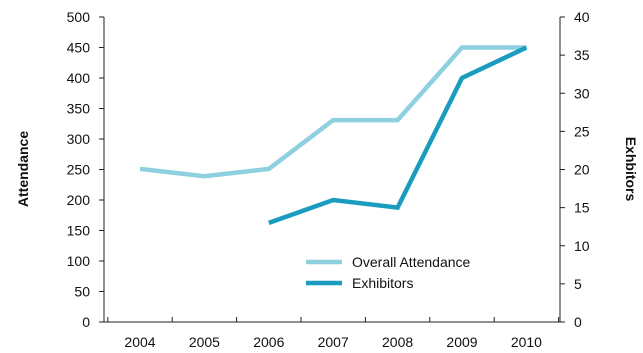  Describe the element at coordinates (411, 262) in the screenshot. I see `legend-label-overall-attendance: Overall Attendance` at that location.